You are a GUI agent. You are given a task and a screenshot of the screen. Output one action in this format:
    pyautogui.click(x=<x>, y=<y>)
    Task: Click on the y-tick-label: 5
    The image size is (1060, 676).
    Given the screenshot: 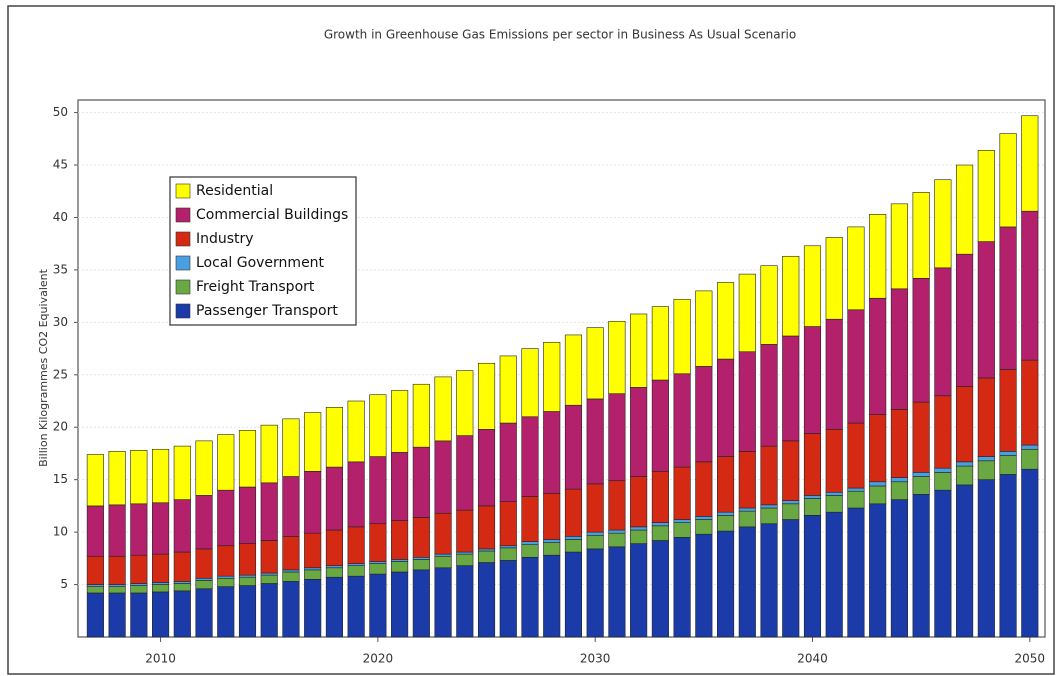 What is the action you would take?
    pyautogui.click(x=64, y=584)
    